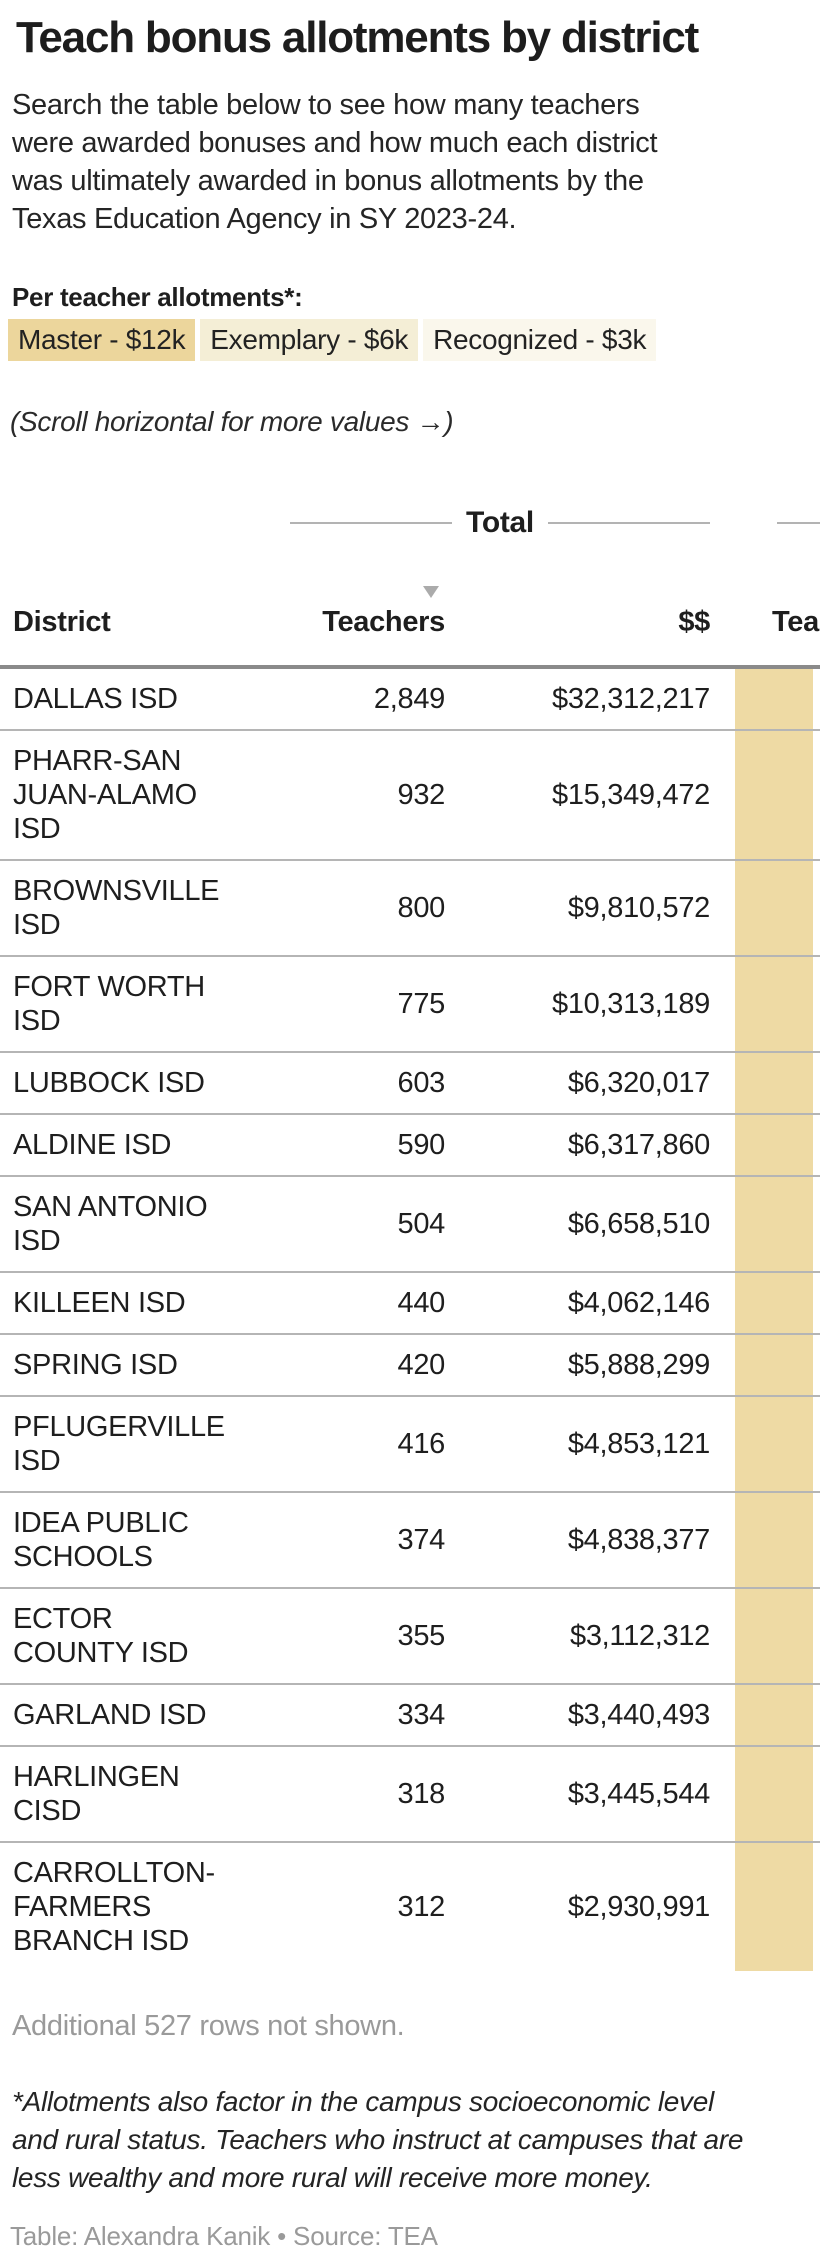  I want to click on district-cell: DALLAS ISD, so click(95, 699).